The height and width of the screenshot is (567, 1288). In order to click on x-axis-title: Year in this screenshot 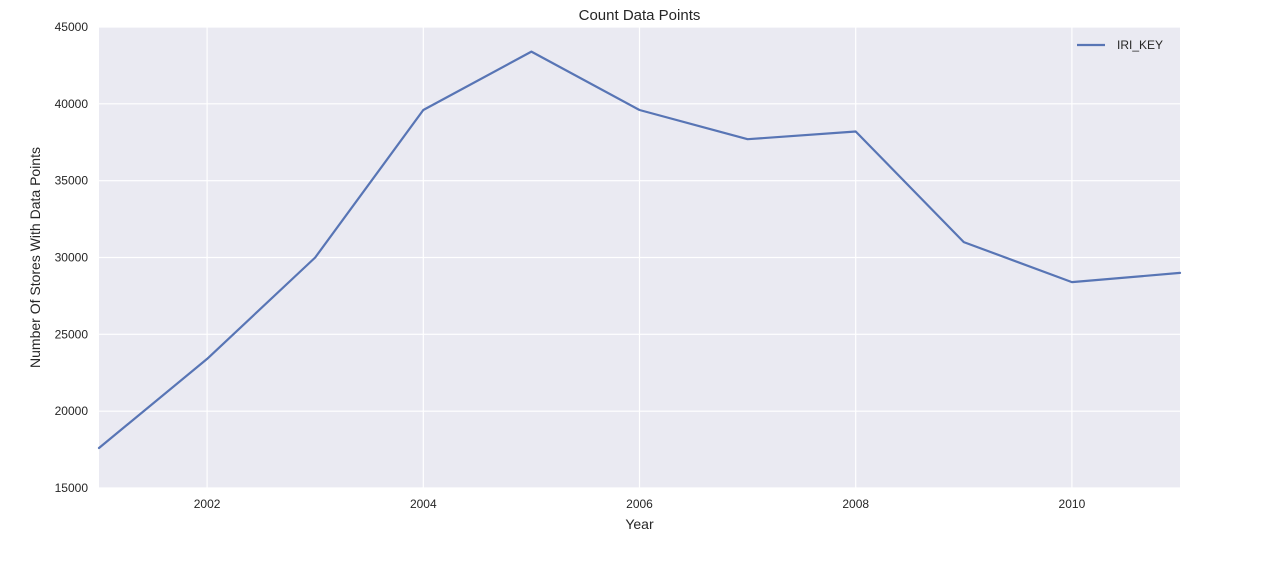, I will do `click(639, 524)`.